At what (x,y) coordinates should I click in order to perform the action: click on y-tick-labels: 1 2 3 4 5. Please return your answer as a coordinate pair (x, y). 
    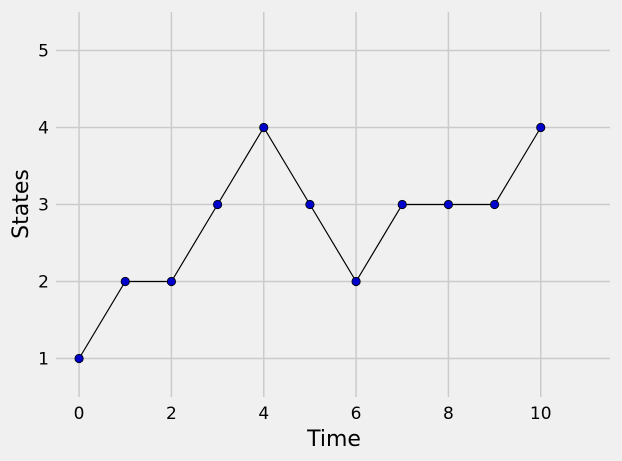
    Looking at the image, I should click on (43, 206).